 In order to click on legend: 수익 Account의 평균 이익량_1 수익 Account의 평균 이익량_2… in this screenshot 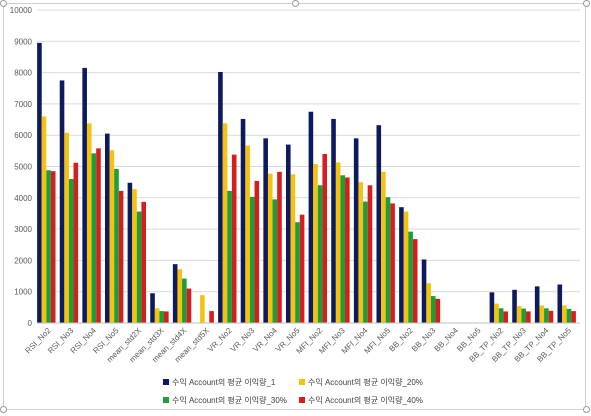, I will do `click(293, 391)`.